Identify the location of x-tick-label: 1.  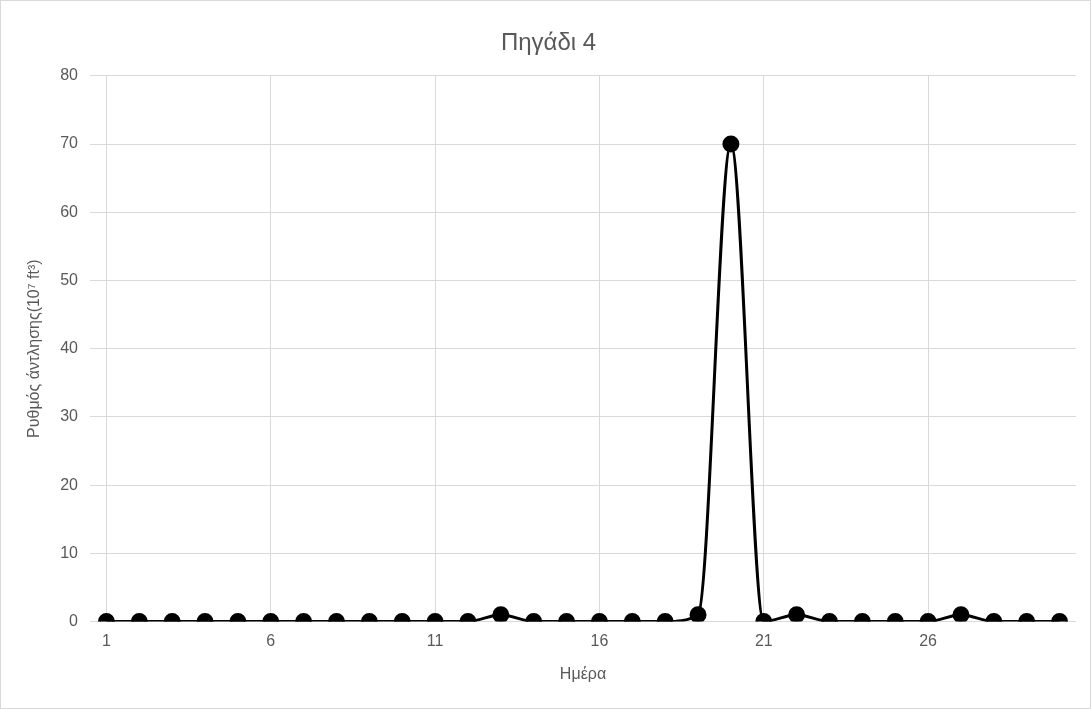
(106, 640).